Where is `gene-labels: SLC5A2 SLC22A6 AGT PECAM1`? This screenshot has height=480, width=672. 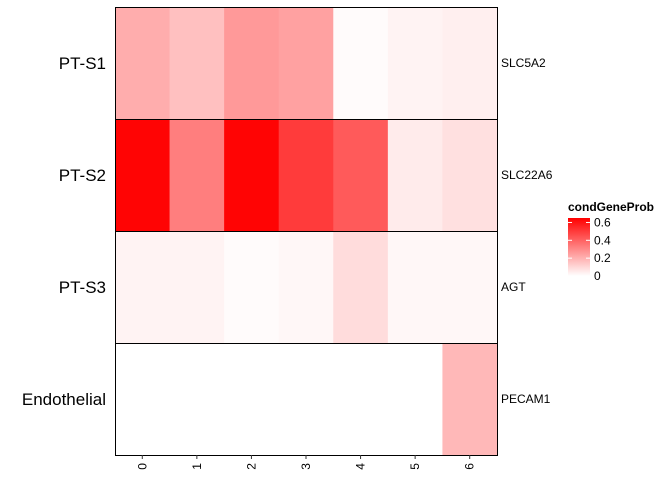
gene-labels: SLC5A2 SLC22A6 AGT PECAM1 is located at coordinates (527, 231).